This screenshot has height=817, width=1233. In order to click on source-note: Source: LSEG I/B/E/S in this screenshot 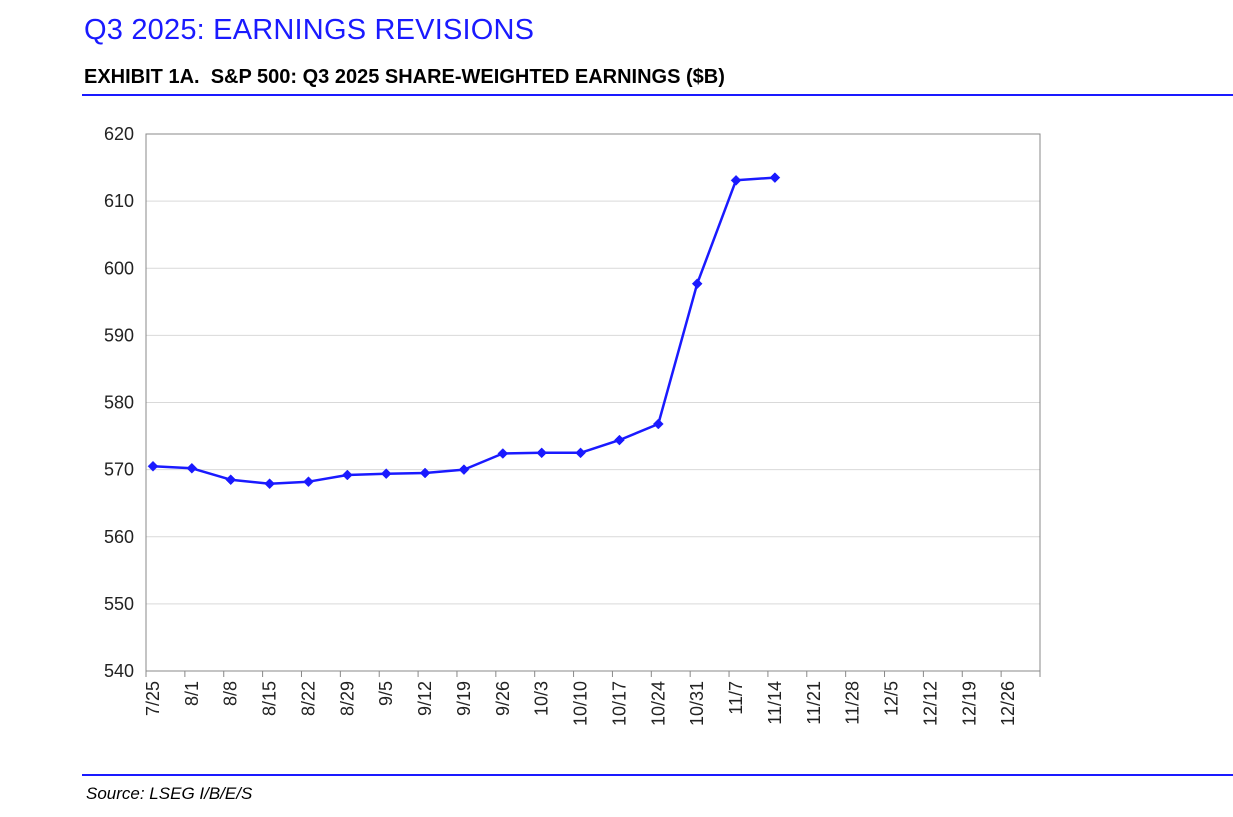, I will do `click(169, 793)`.